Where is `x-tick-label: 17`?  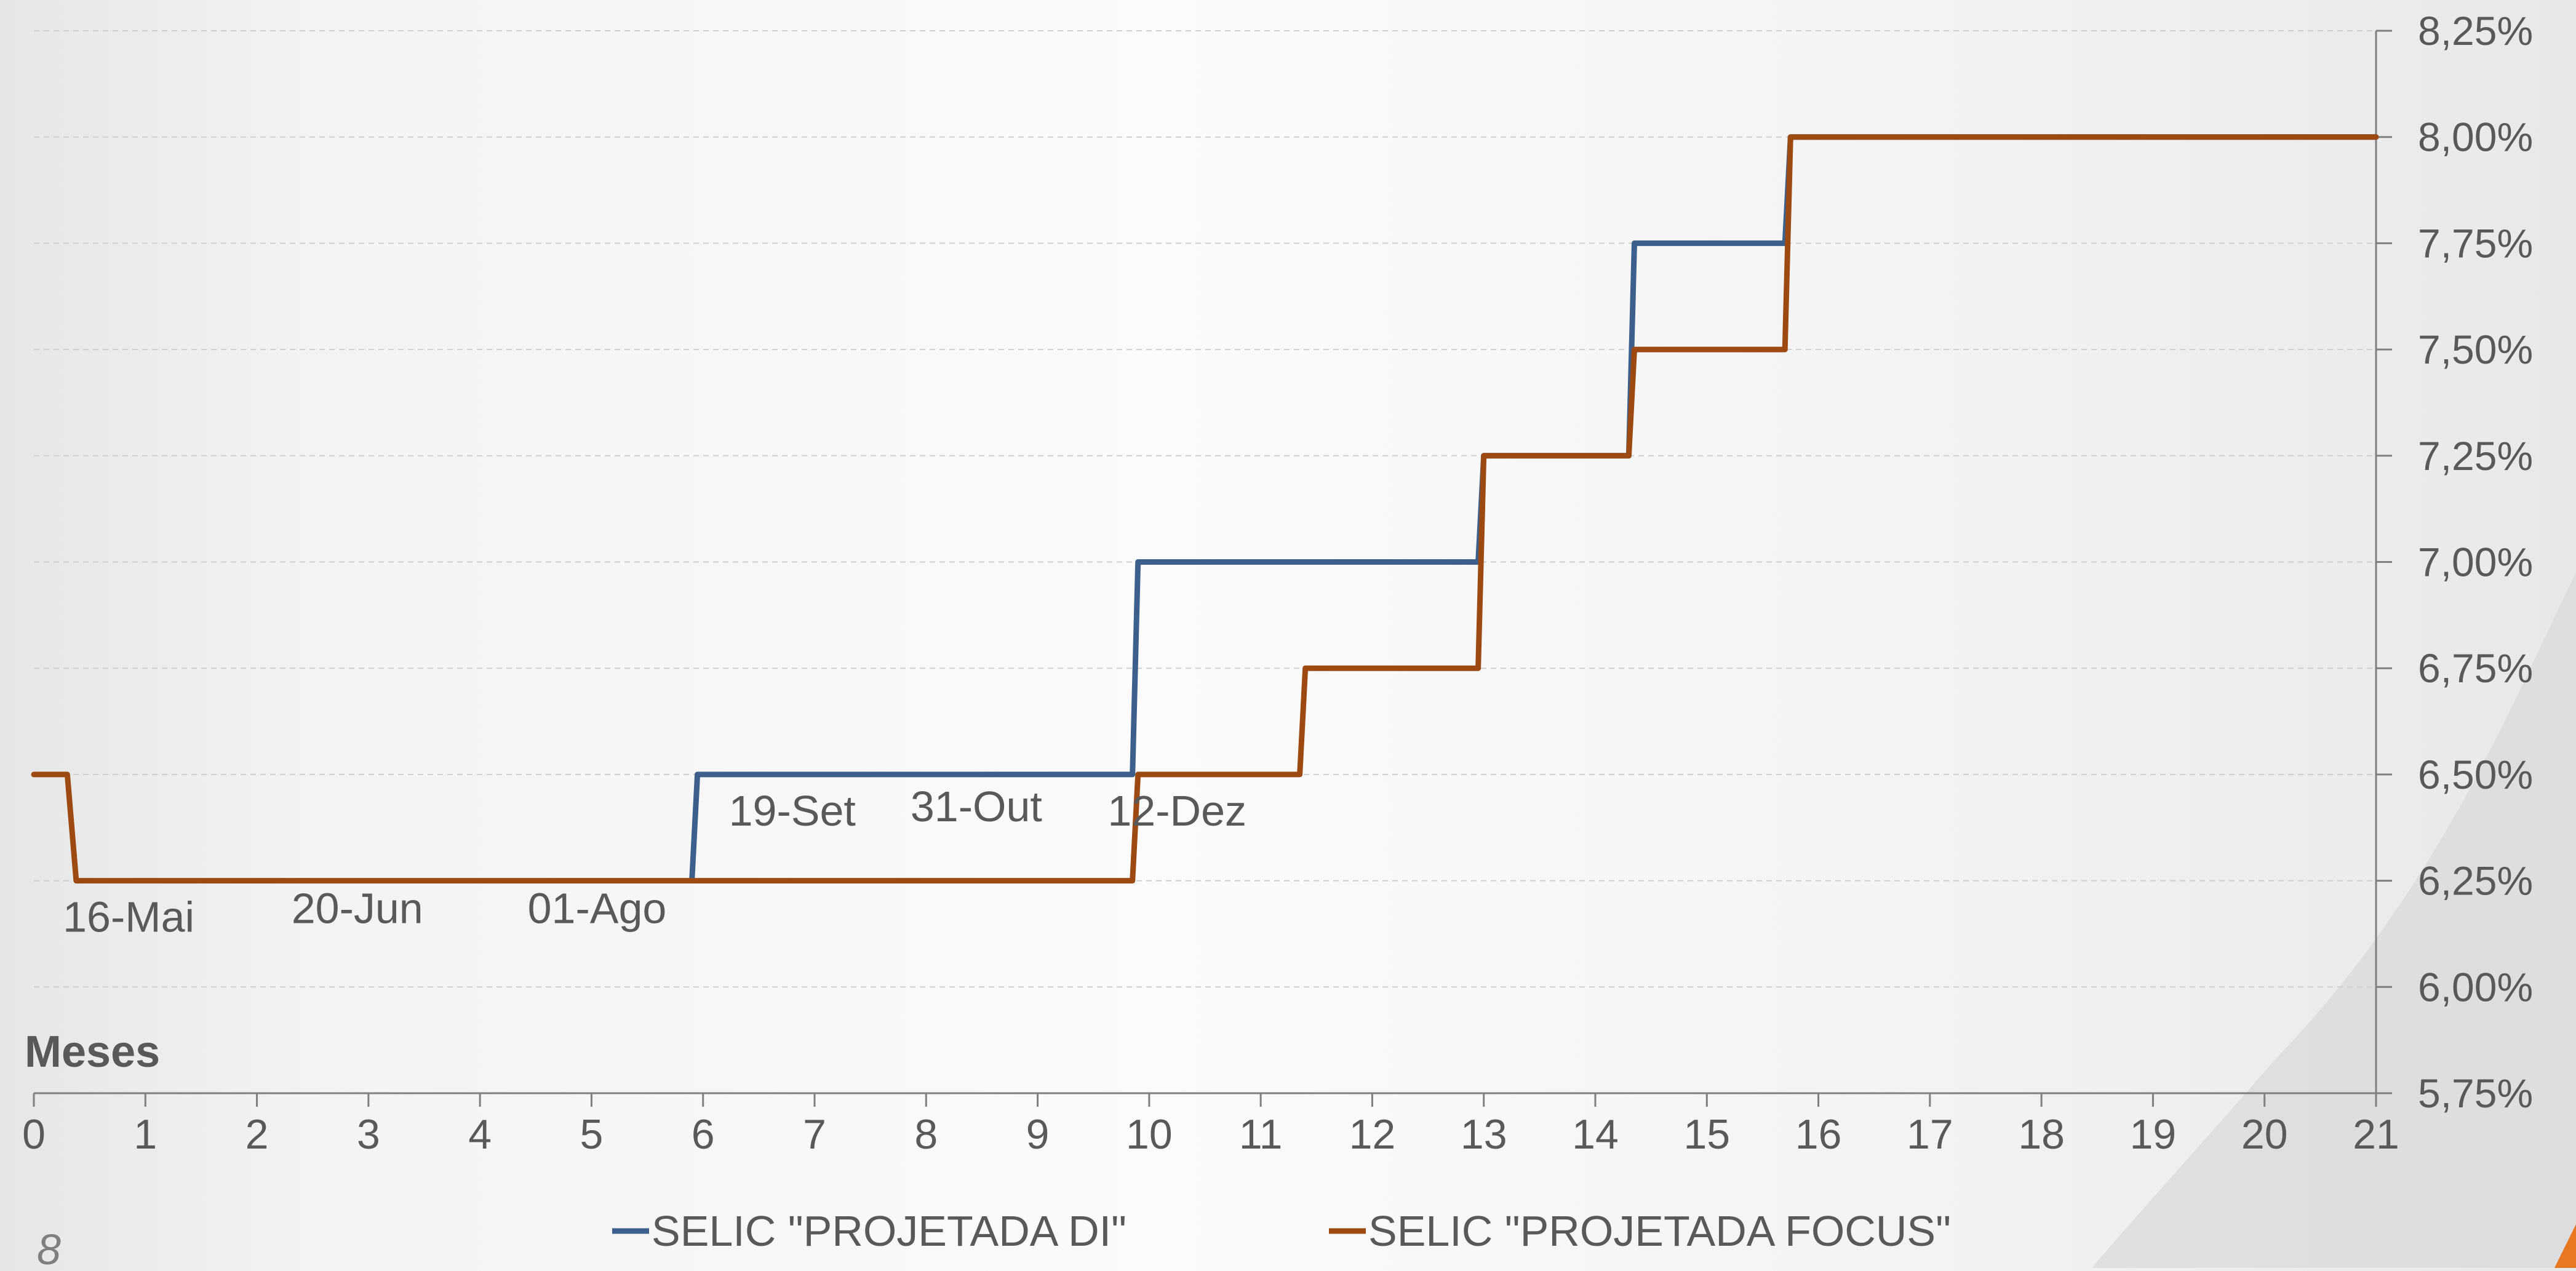 x-tick-label: 17 is located at coordinates (1930, 1134).